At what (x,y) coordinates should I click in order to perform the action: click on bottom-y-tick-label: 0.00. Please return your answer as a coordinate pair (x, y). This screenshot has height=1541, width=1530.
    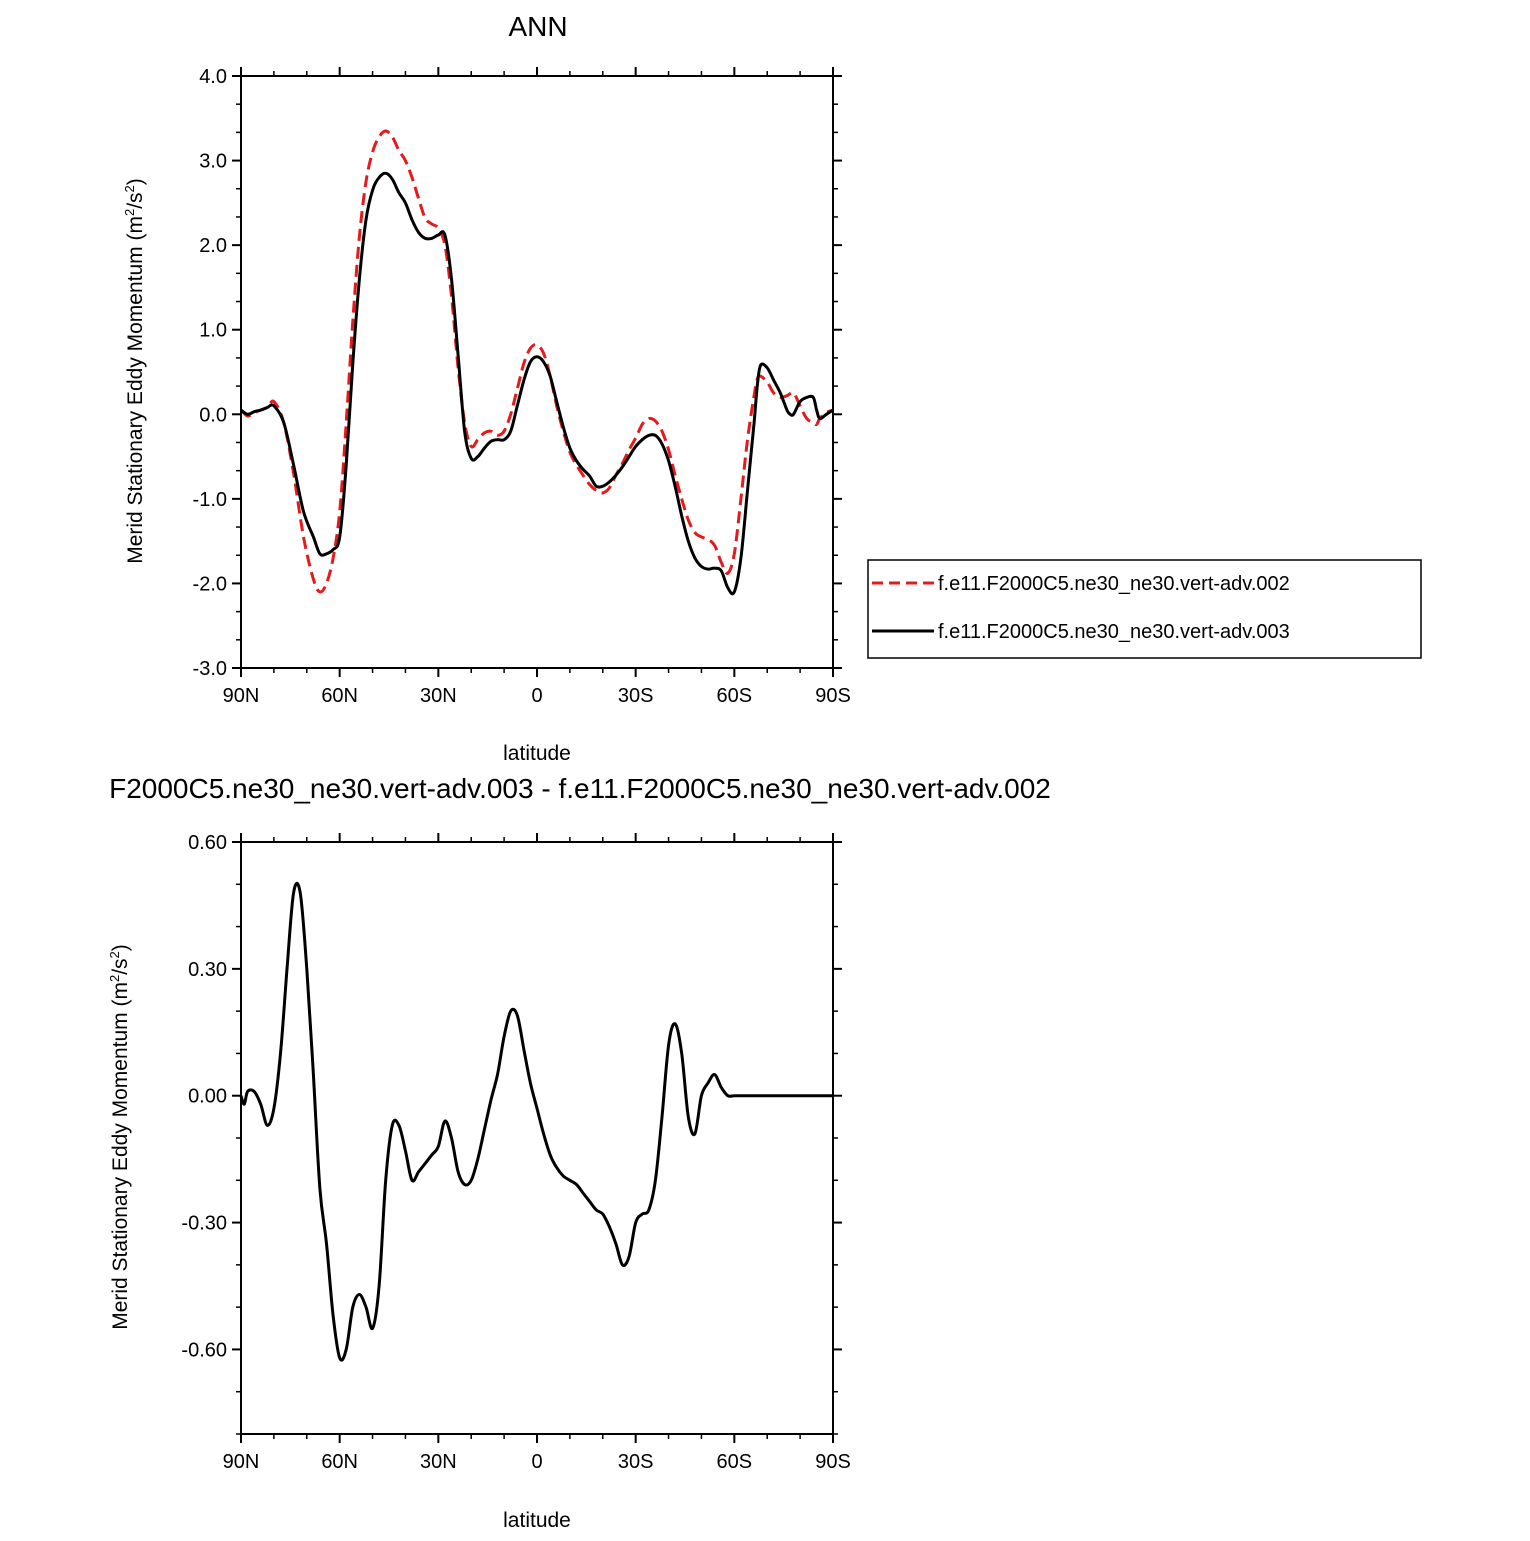
    Looking at the image, I should click on (207, 1097).